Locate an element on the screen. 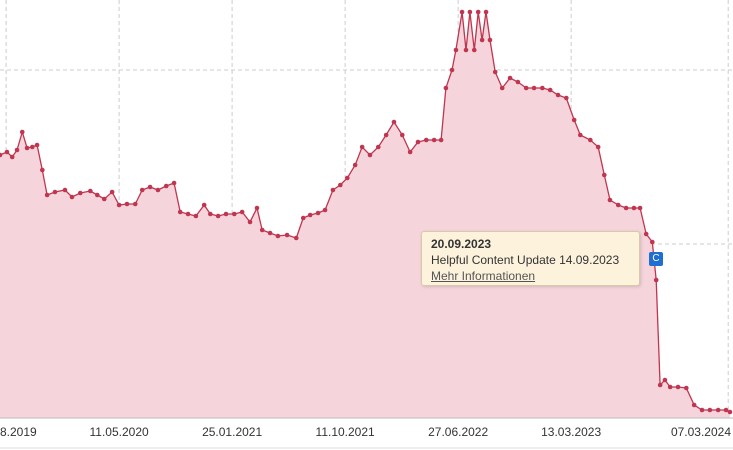 The height and width of the screenshot is (450, 733). x-tick-label: 8.2019 is located at coordinates (18, 432).